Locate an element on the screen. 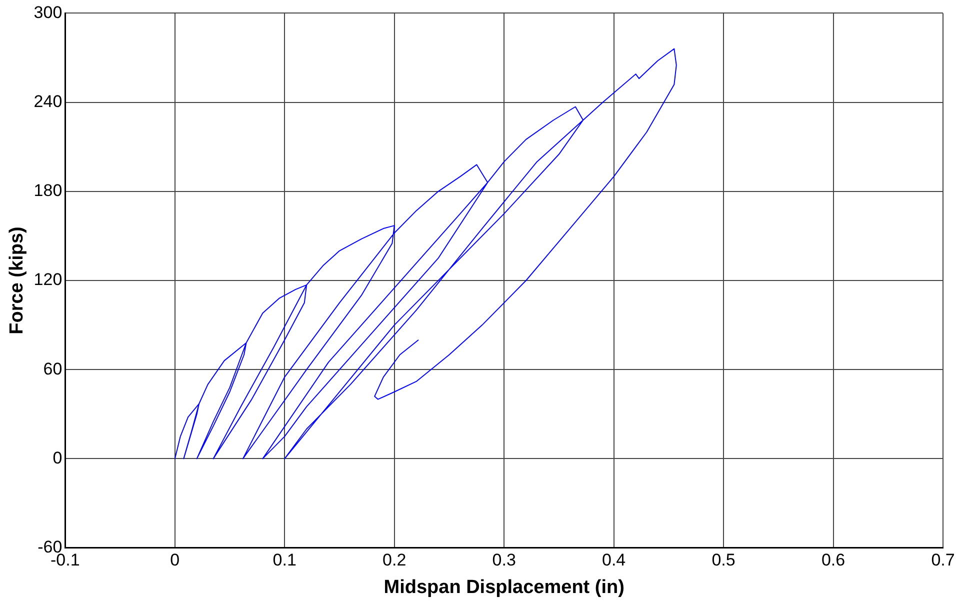 Image resolution: width=965 pixels, height=601 pixels. y-tick-label: 120 is located at coordinates (48, 280).